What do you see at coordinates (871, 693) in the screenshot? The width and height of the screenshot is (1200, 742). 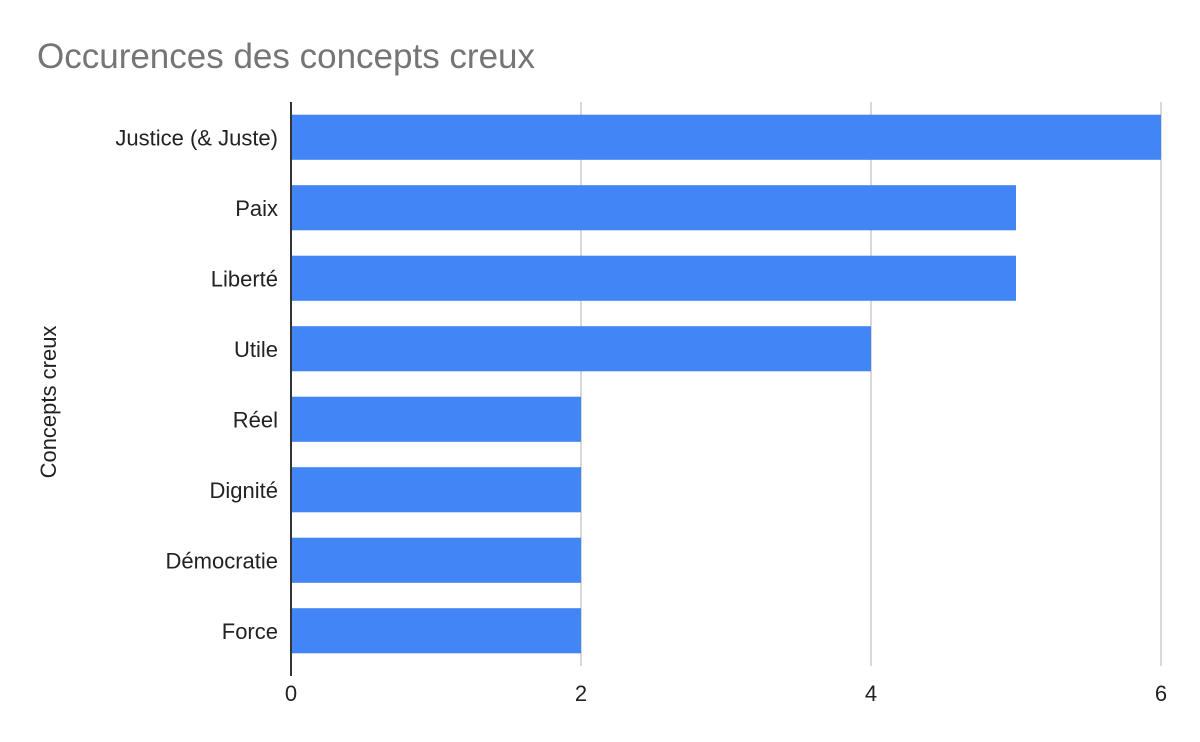 I see `x-tick-label-2: 4` at bounding box center [871, 693].